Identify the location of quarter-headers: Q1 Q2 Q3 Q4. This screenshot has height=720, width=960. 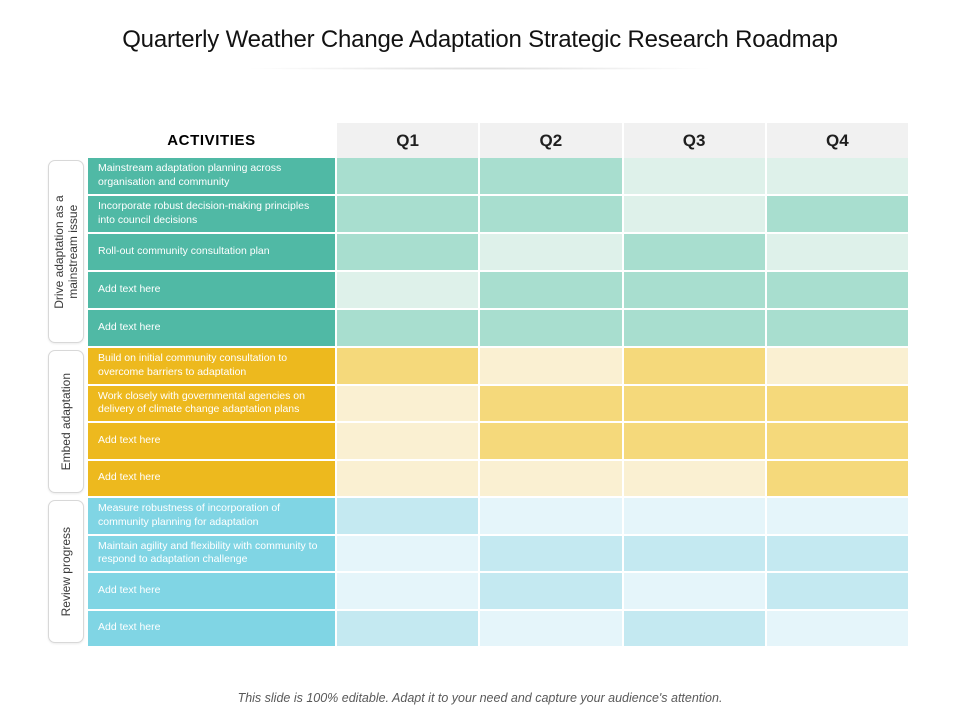
(622, 140).